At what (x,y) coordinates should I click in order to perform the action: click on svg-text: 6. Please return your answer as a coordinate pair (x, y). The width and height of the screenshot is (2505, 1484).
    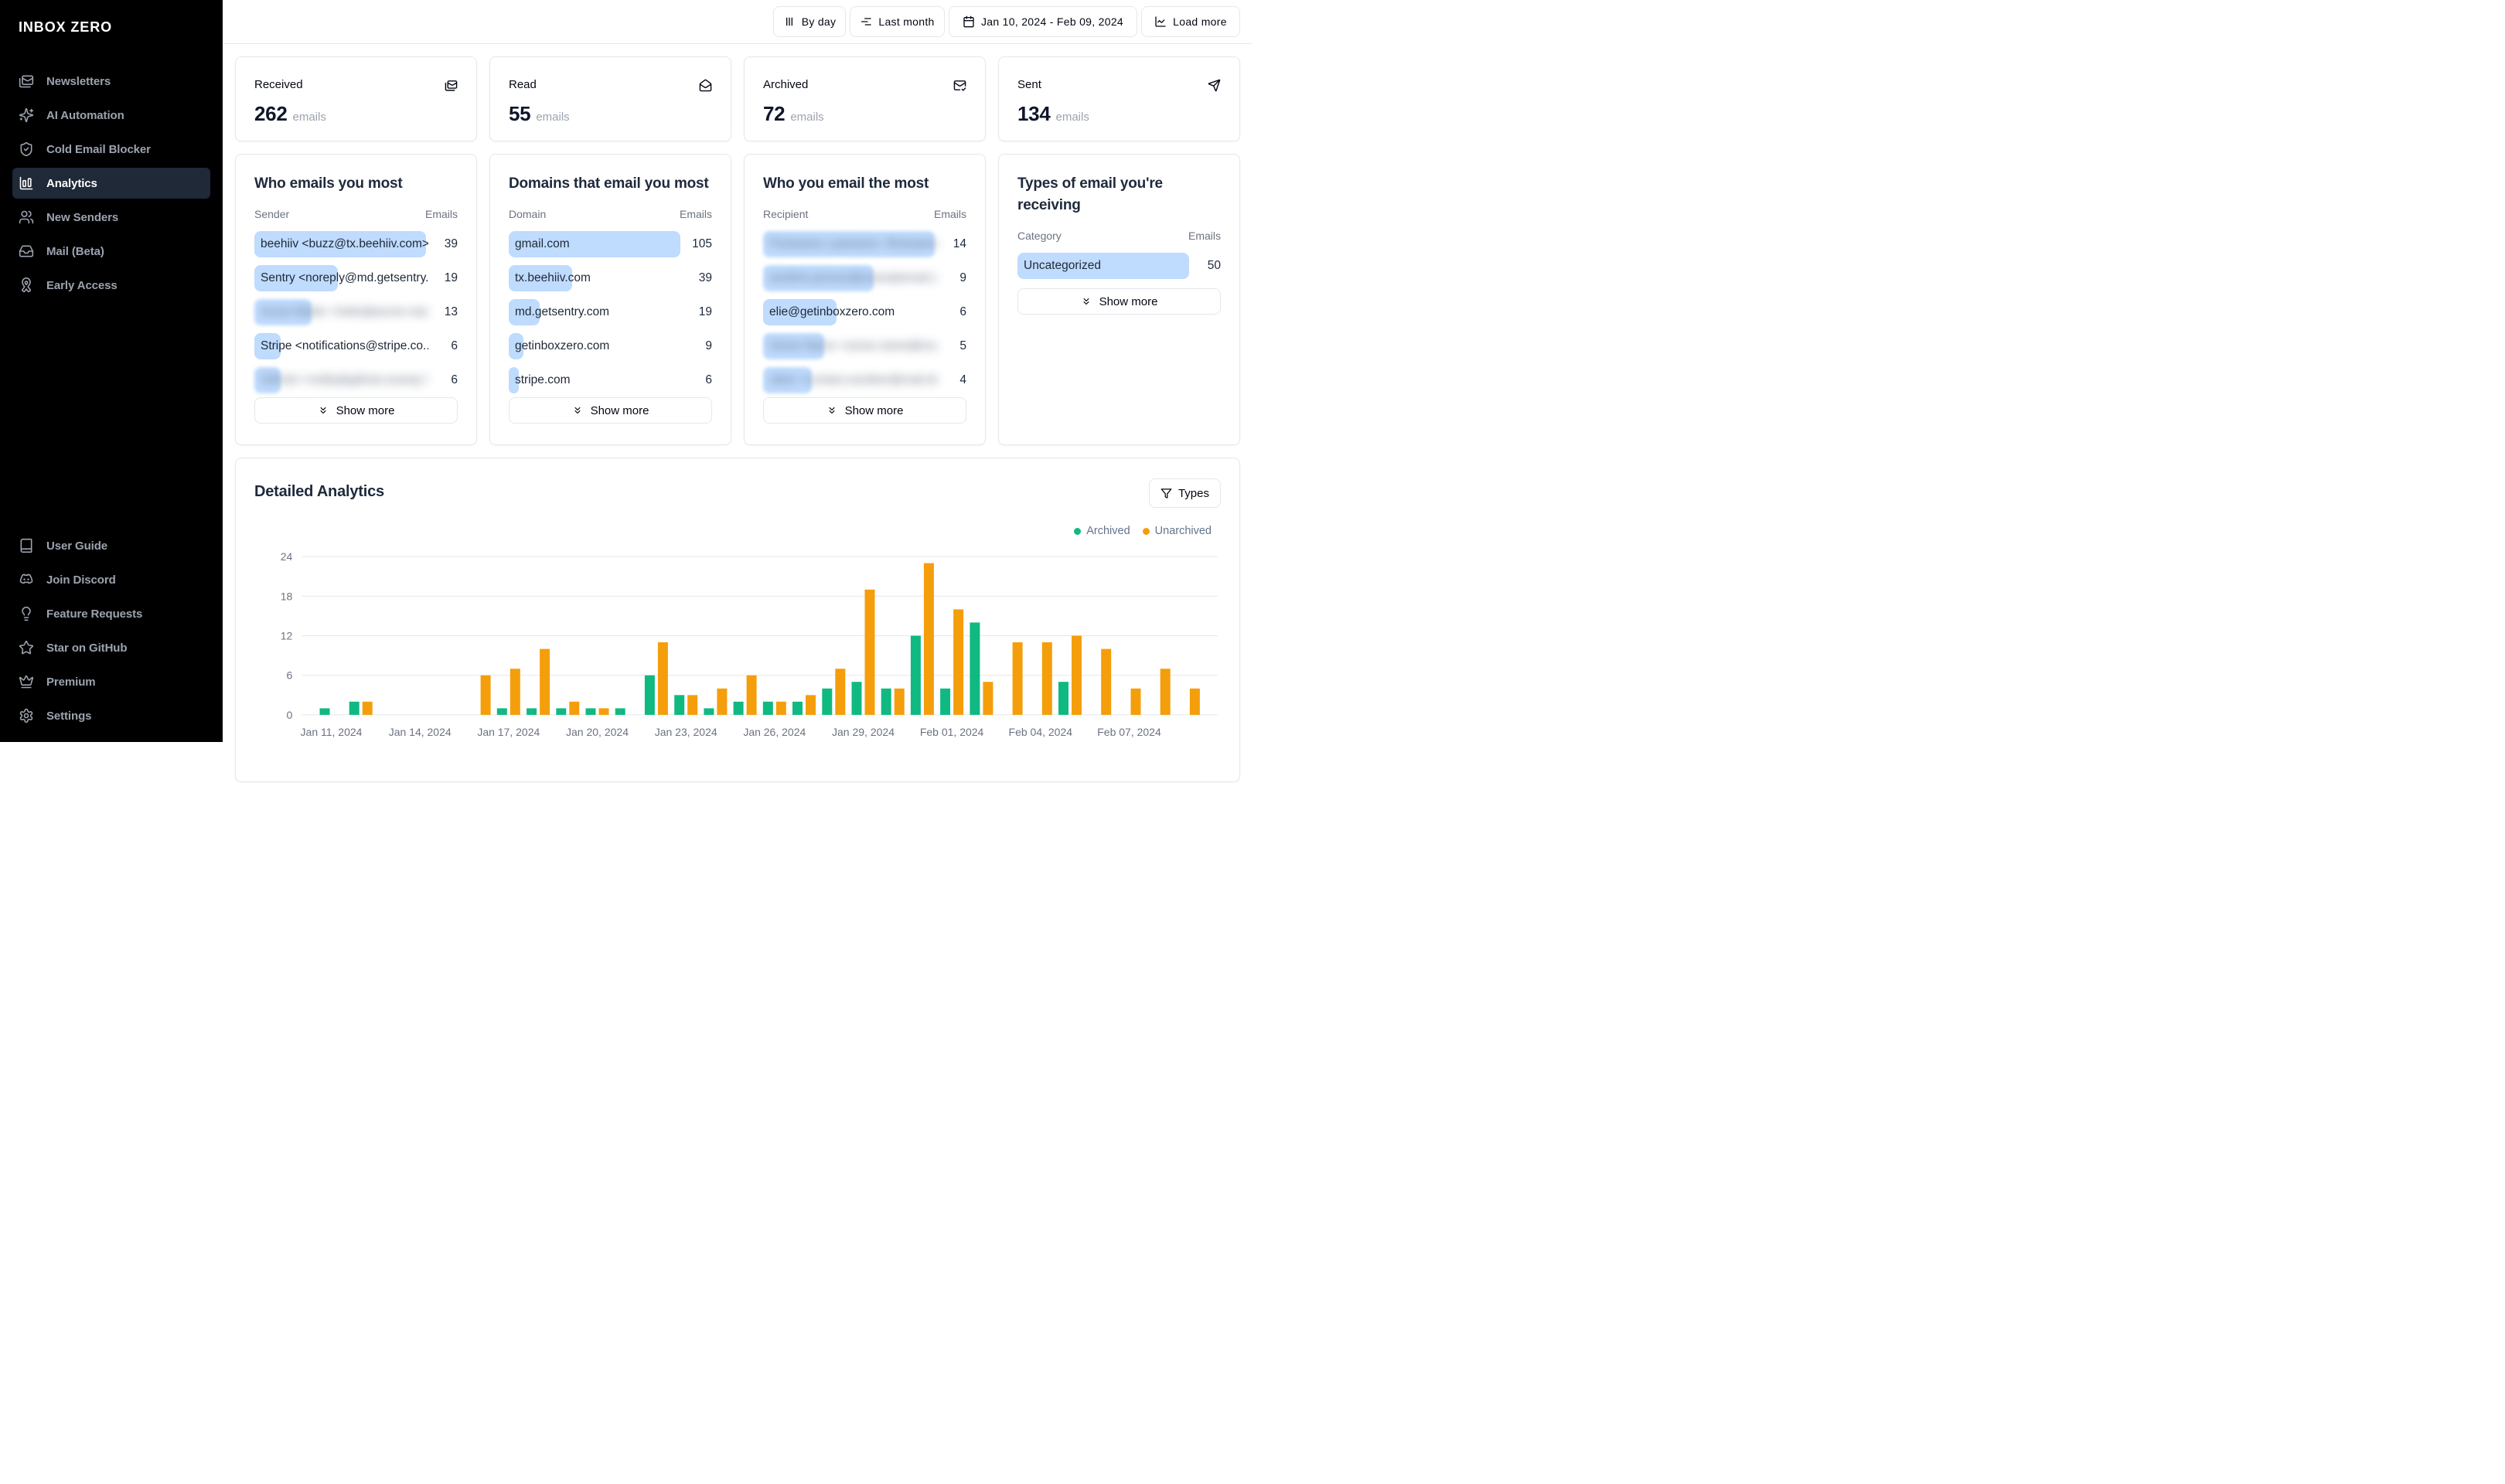
    Looking at the image, I should click on (290, 675).